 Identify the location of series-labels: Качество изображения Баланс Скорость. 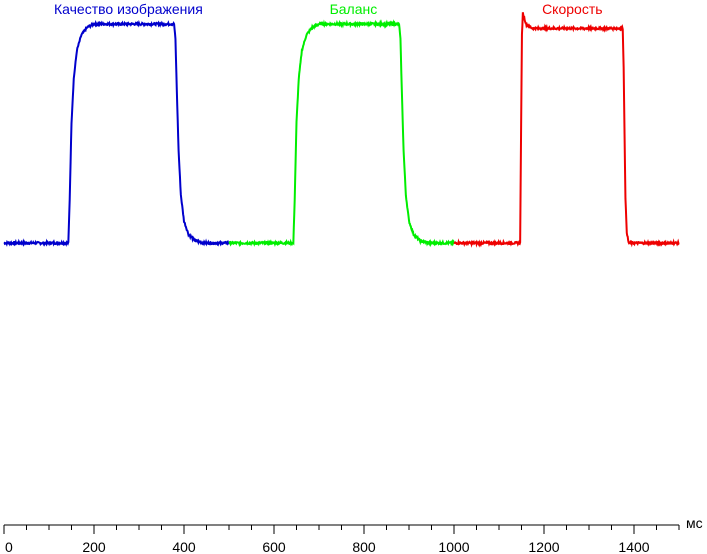
(328, 9).